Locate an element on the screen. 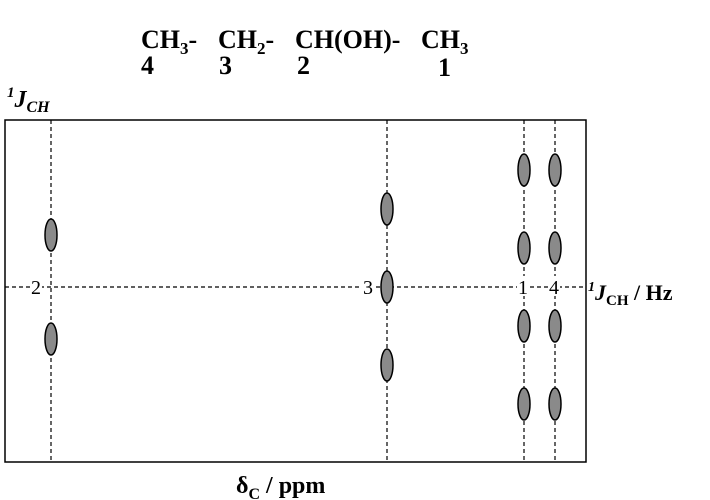 This screenshot has width=710, height=500. right-axis-label-sub: CH is located at coordinates (617, 301).